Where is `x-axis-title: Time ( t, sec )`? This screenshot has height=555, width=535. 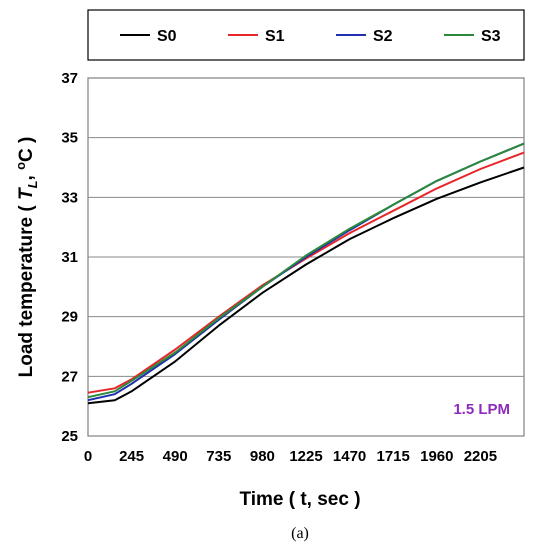 x-axis-title: Time ( t, sec ) is located at coordinates (299, 499).